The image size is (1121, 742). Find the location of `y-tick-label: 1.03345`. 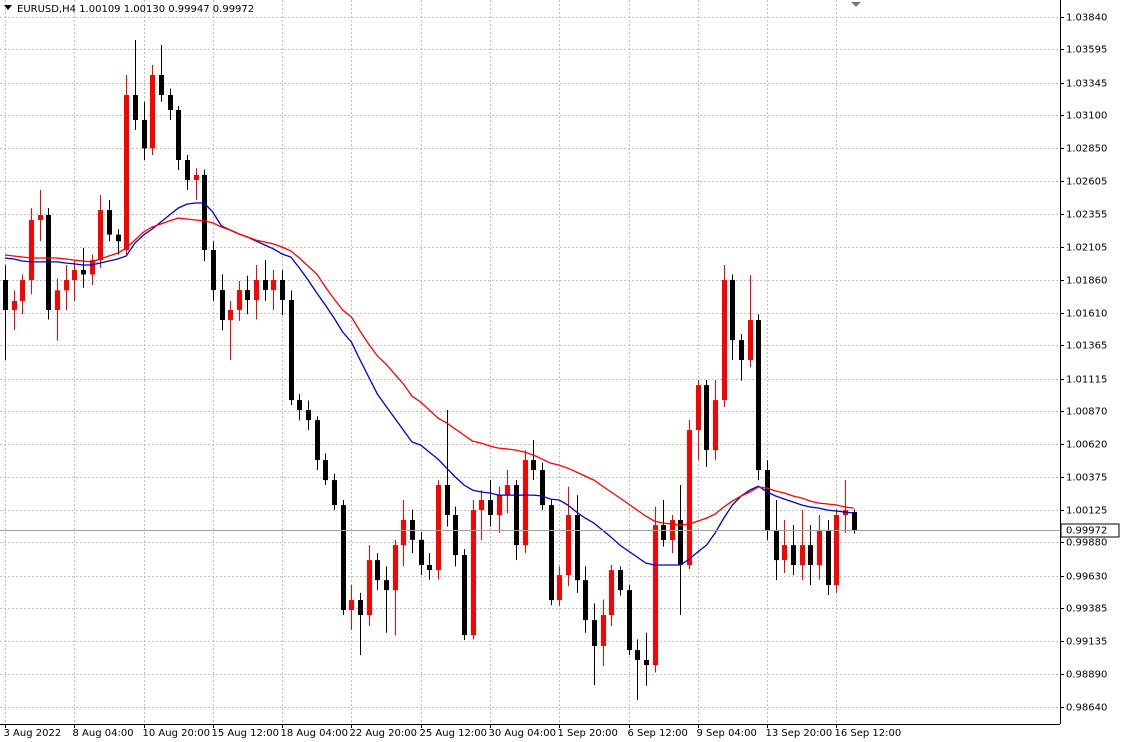

y-tick-label: 1.03345 is located at coordinates (1086, 84).